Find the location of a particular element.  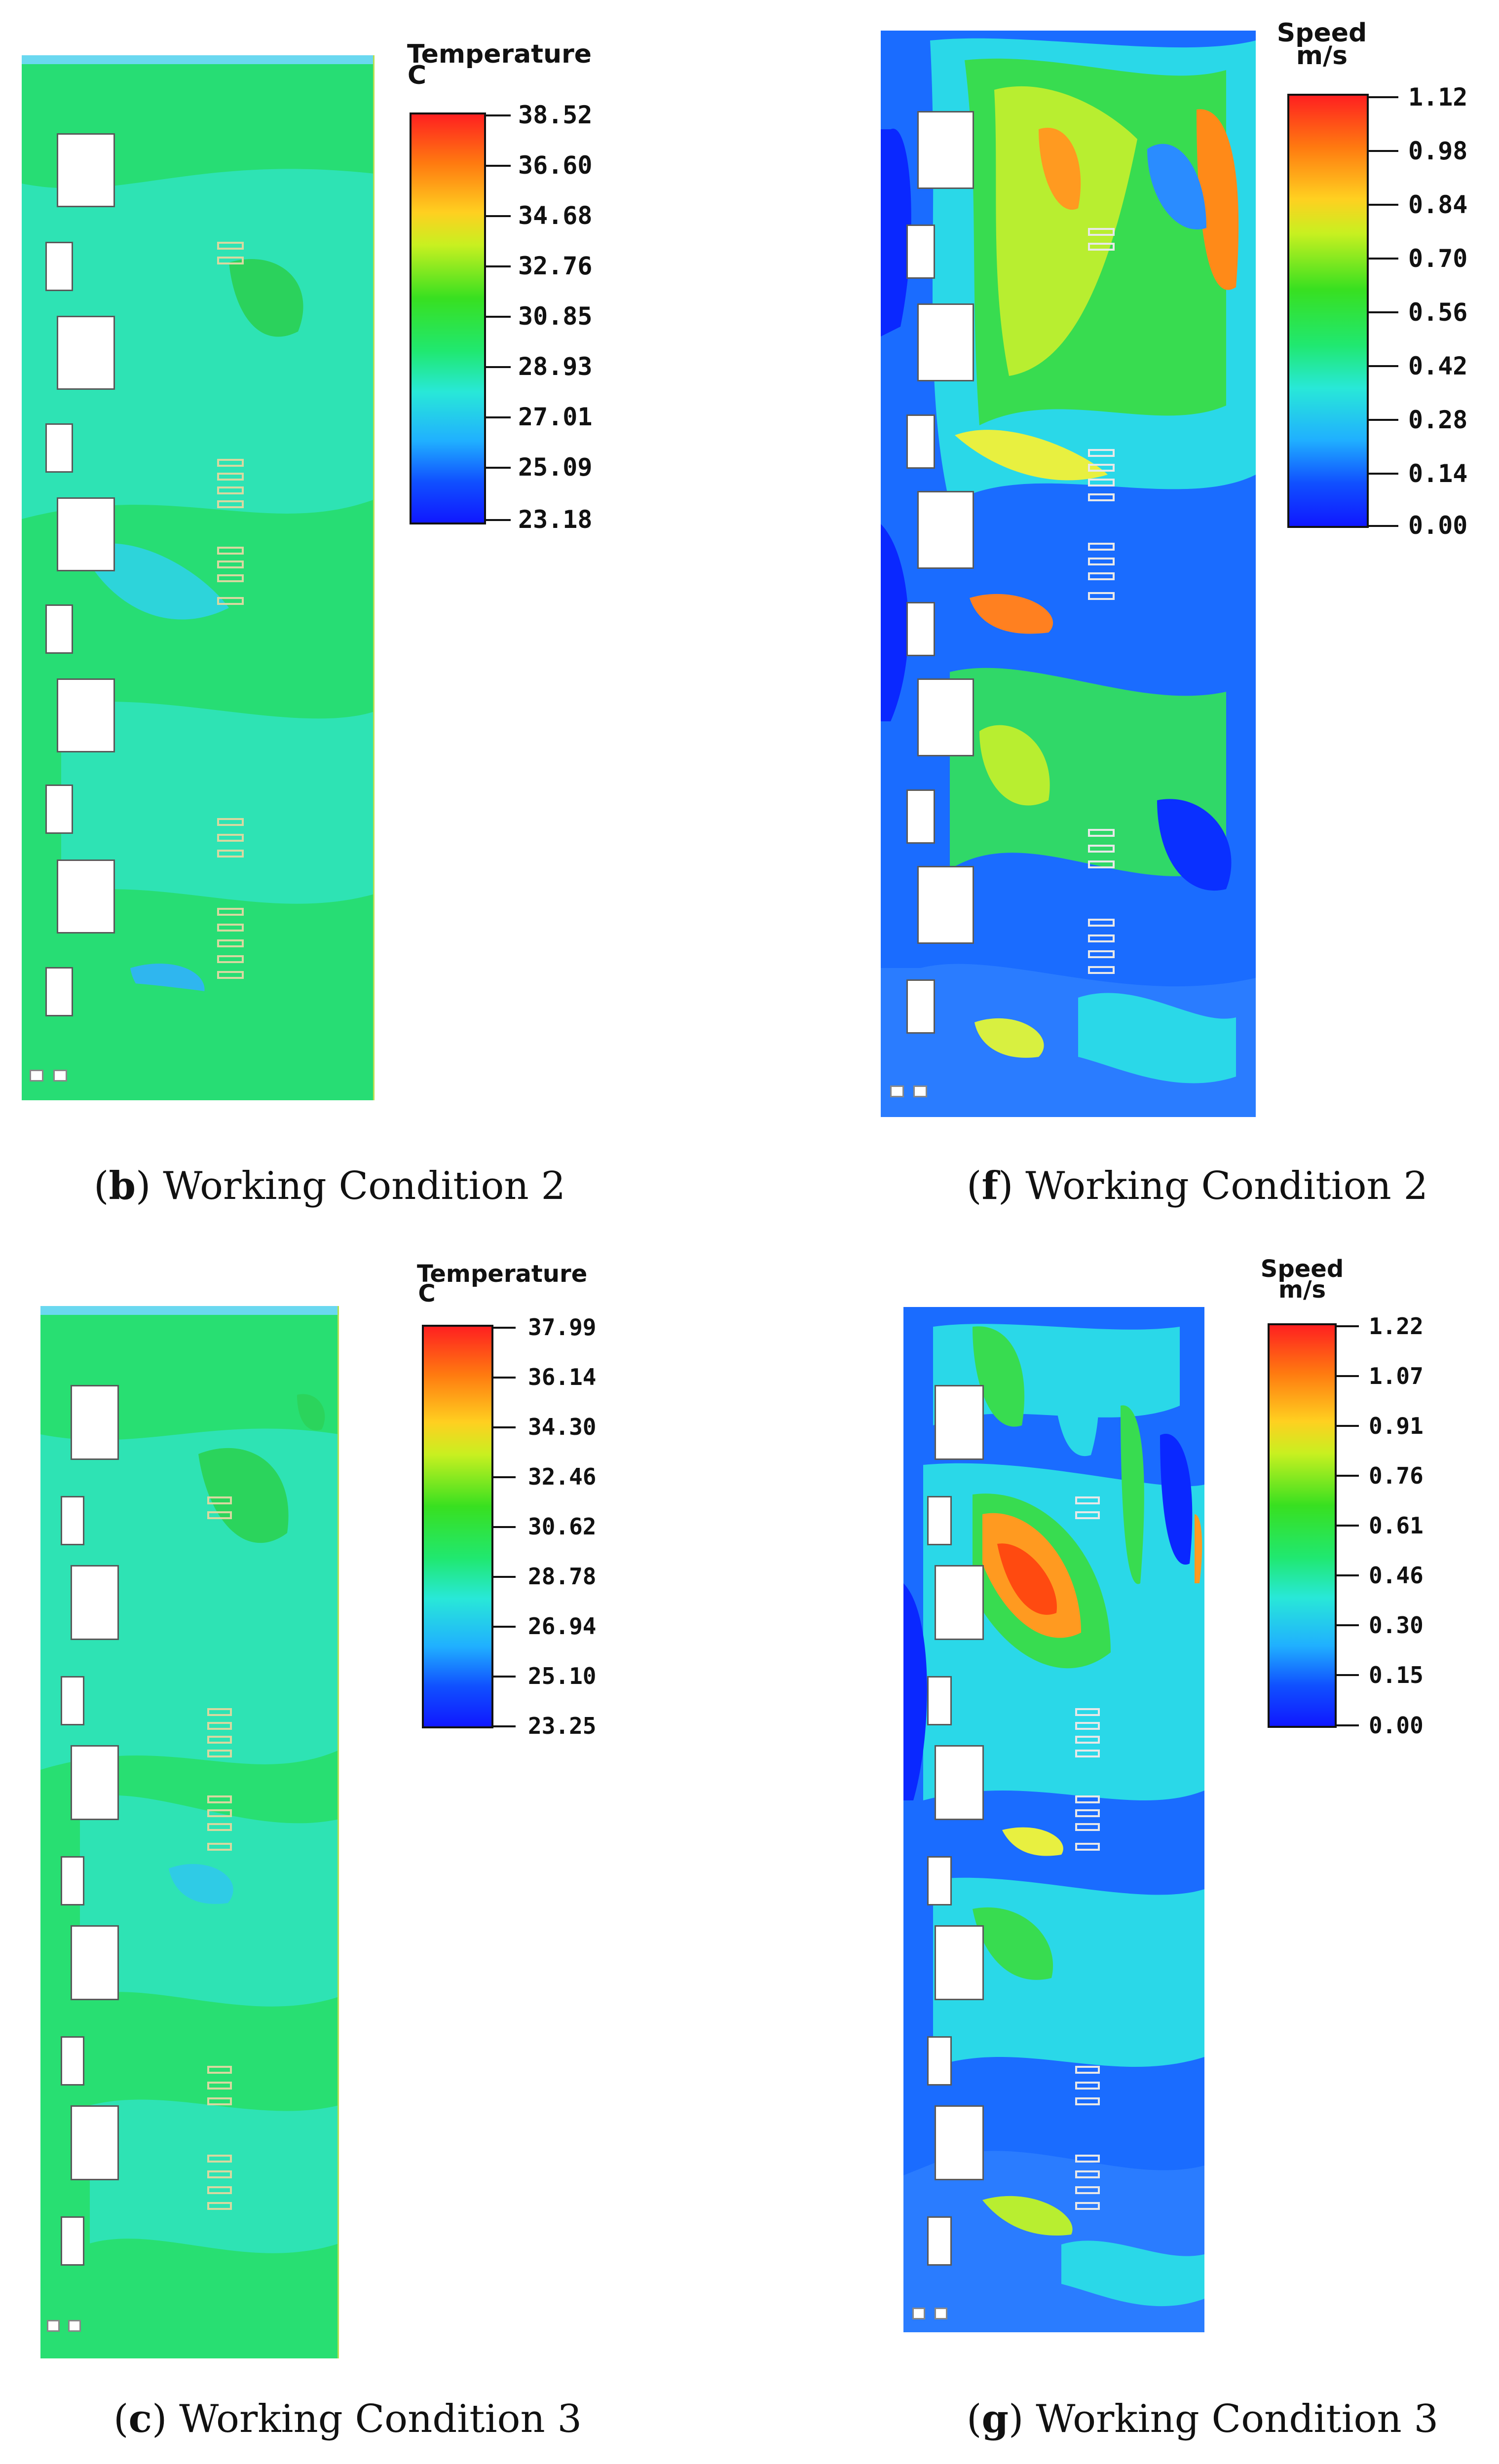

caption-g: (g) Working Condition 3 is located at coordinates (1203, 2418).